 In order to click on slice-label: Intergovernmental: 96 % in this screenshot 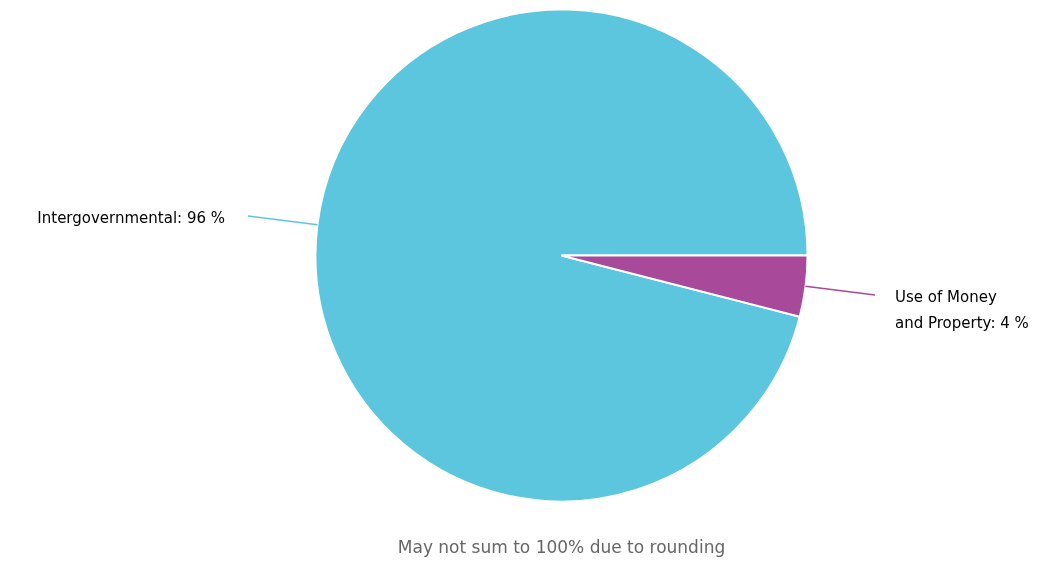, I will do `click(131, 217)`.